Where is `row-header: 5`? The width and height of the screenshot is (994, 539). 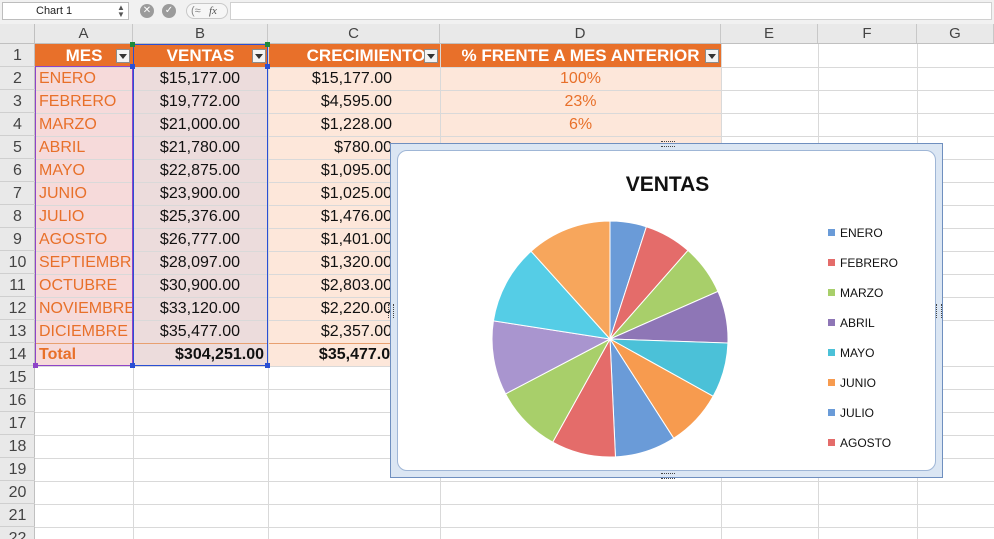 row-header: 5 is located at coordinates (17, 147).